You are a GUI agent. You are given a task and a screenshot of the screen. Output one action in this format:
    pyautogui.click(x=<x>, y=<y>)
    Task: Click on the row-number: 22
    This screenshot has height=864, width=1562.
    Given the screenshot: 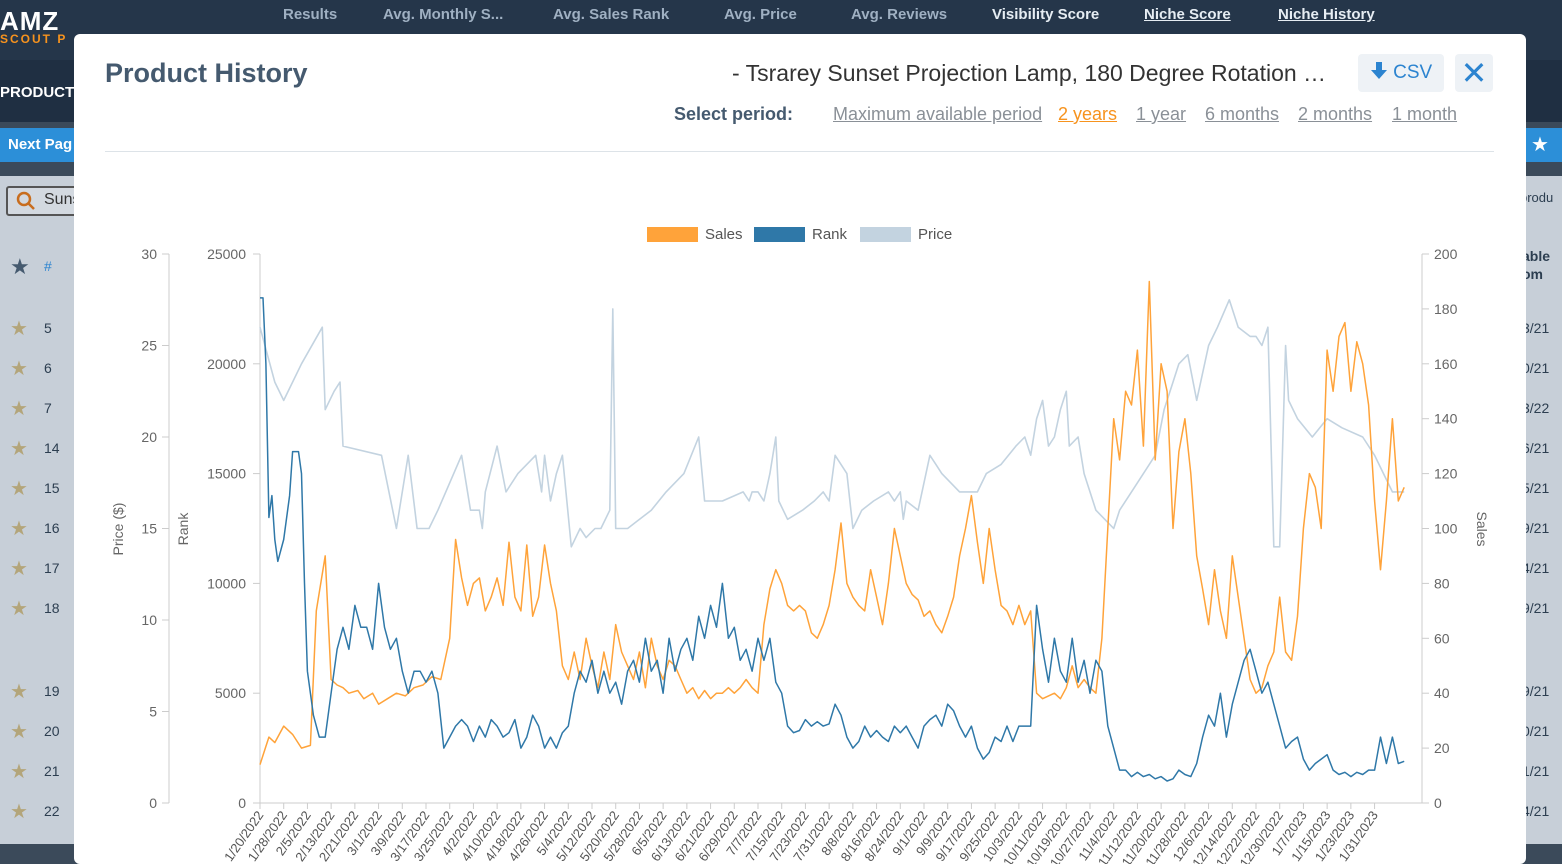 What is the action you would take?
    pyautogui.click(x=52, y=811)
    